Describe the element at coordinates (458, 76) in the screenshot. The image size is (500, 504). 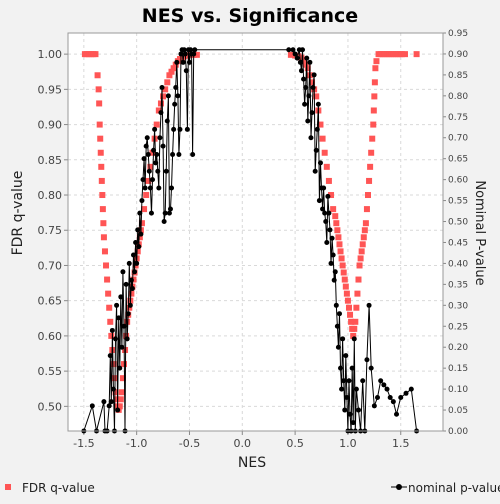
I see `y-right-tick-label: 0.85` at that location.